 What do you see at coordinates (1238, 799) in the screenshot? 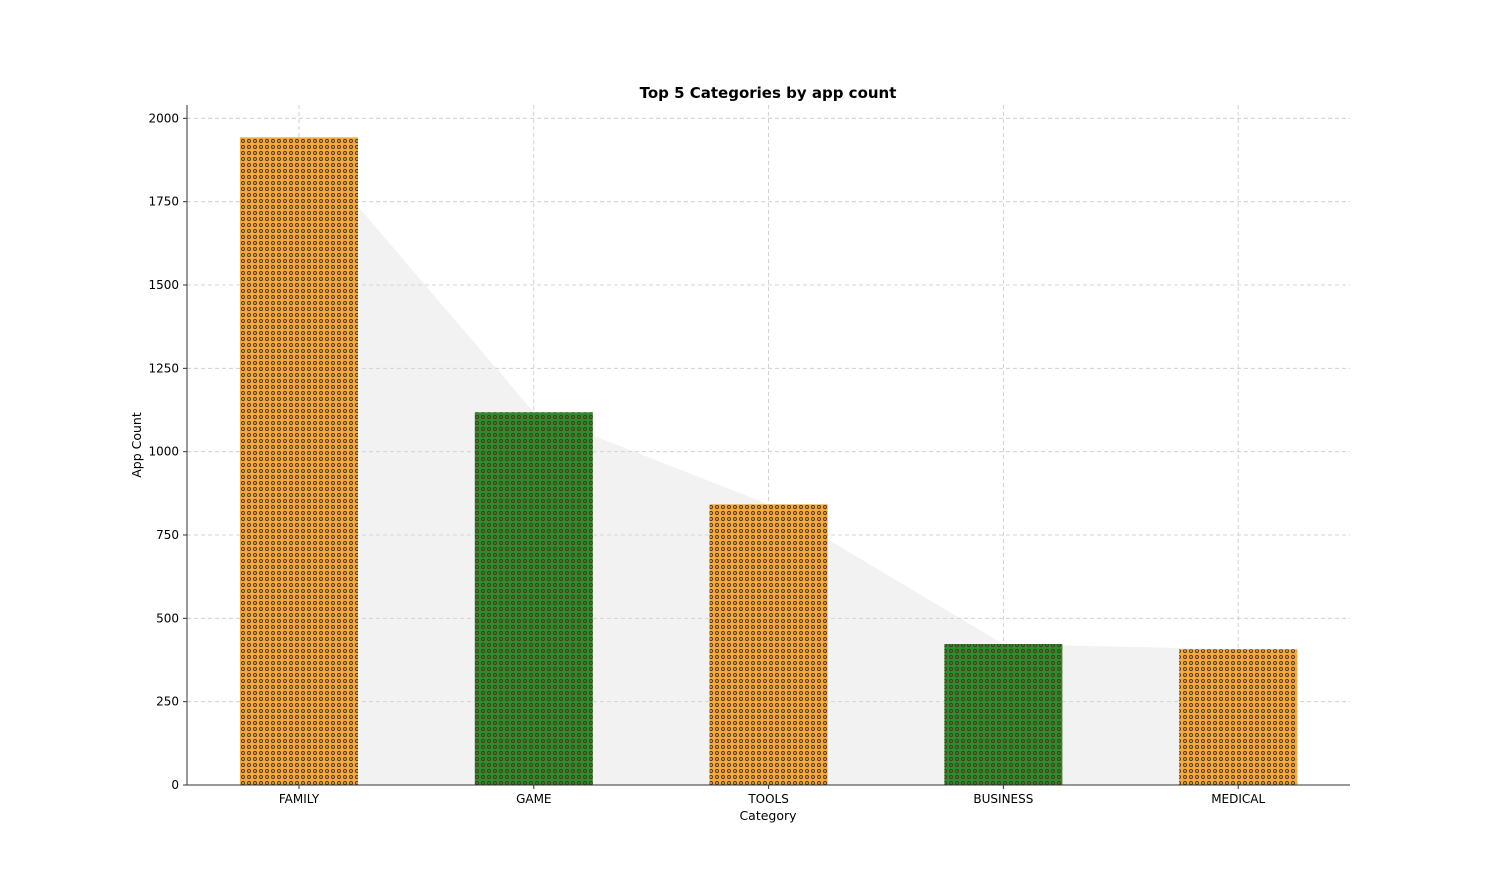
I see `x-tick-label: MEDICAL` at bounding box center [1238, 799].